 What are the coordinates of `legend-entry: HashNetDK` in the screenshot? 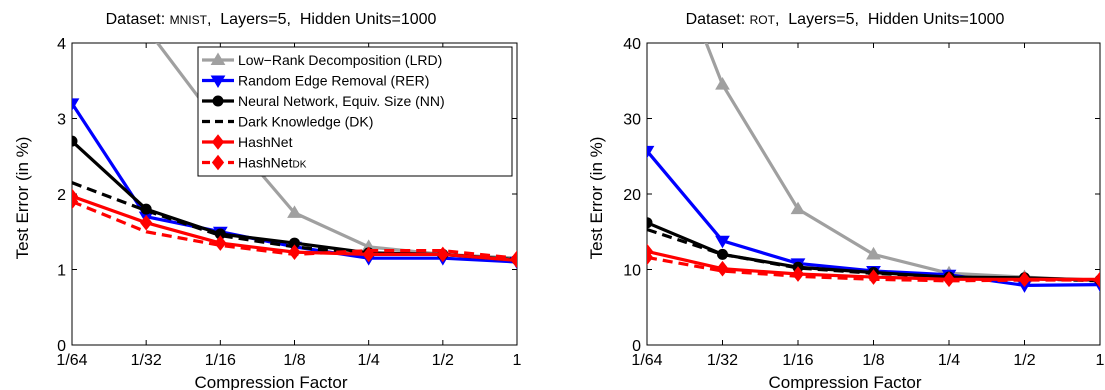 It's located at (254, 163).